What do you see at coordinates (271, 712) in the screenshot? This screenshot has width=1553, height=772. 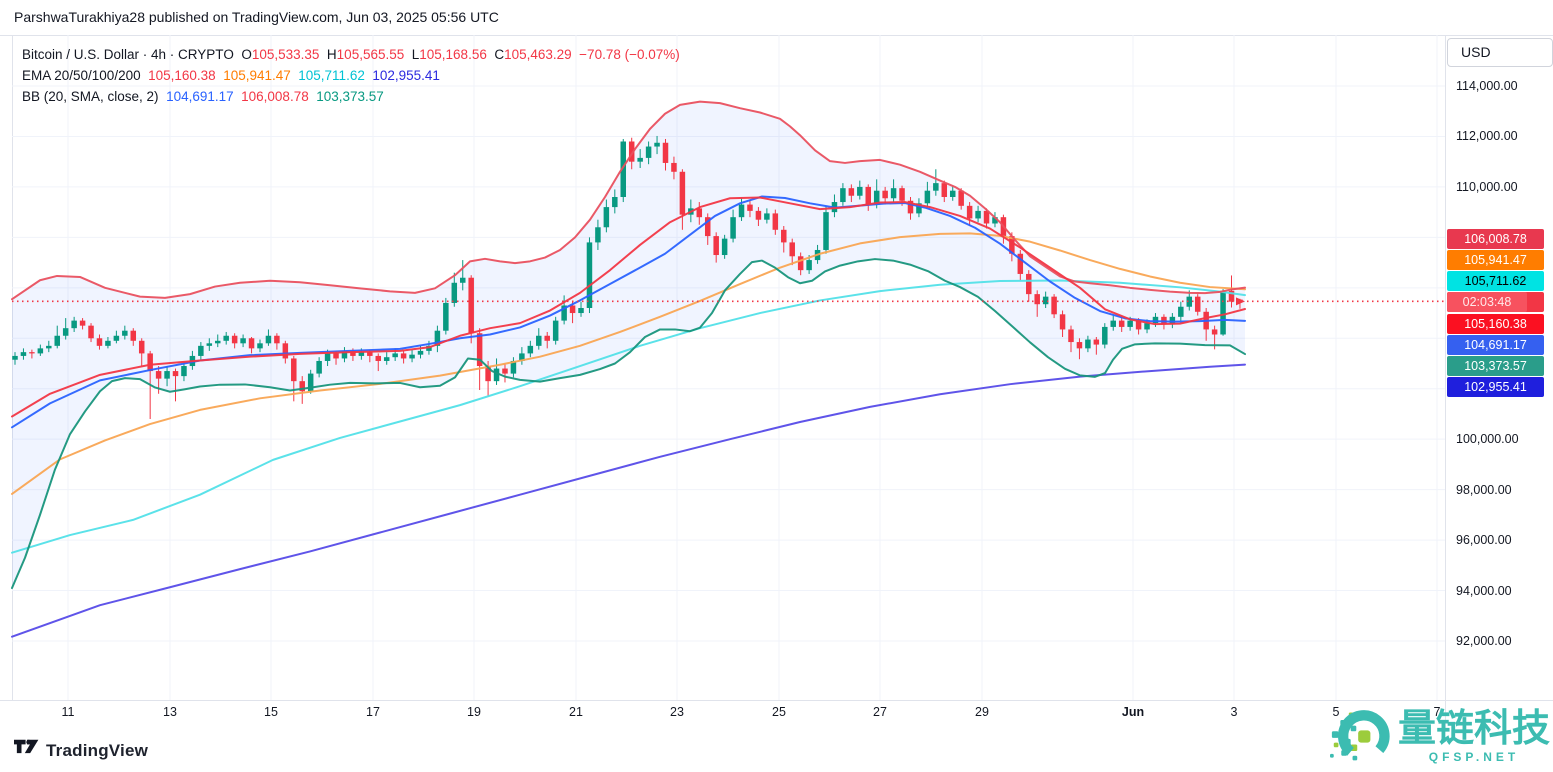 I see `time-label: 15` at bounding box center [271, 712].